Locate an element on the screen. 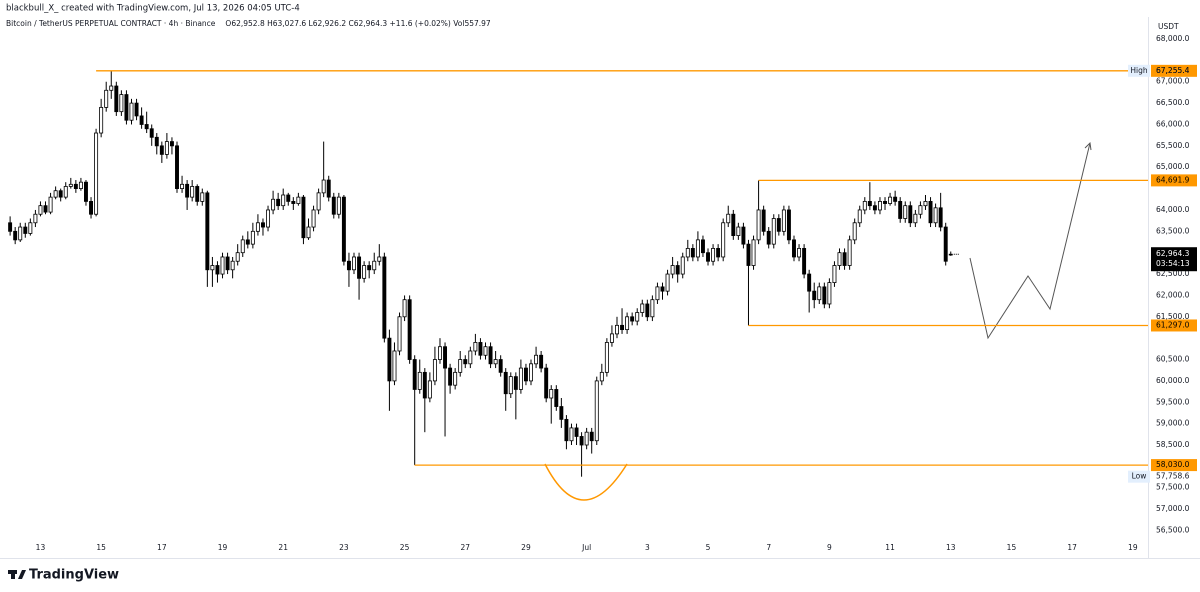 The width and height of the screenshot is (1200, 592). logo-part is located at coordinates (22, 574).